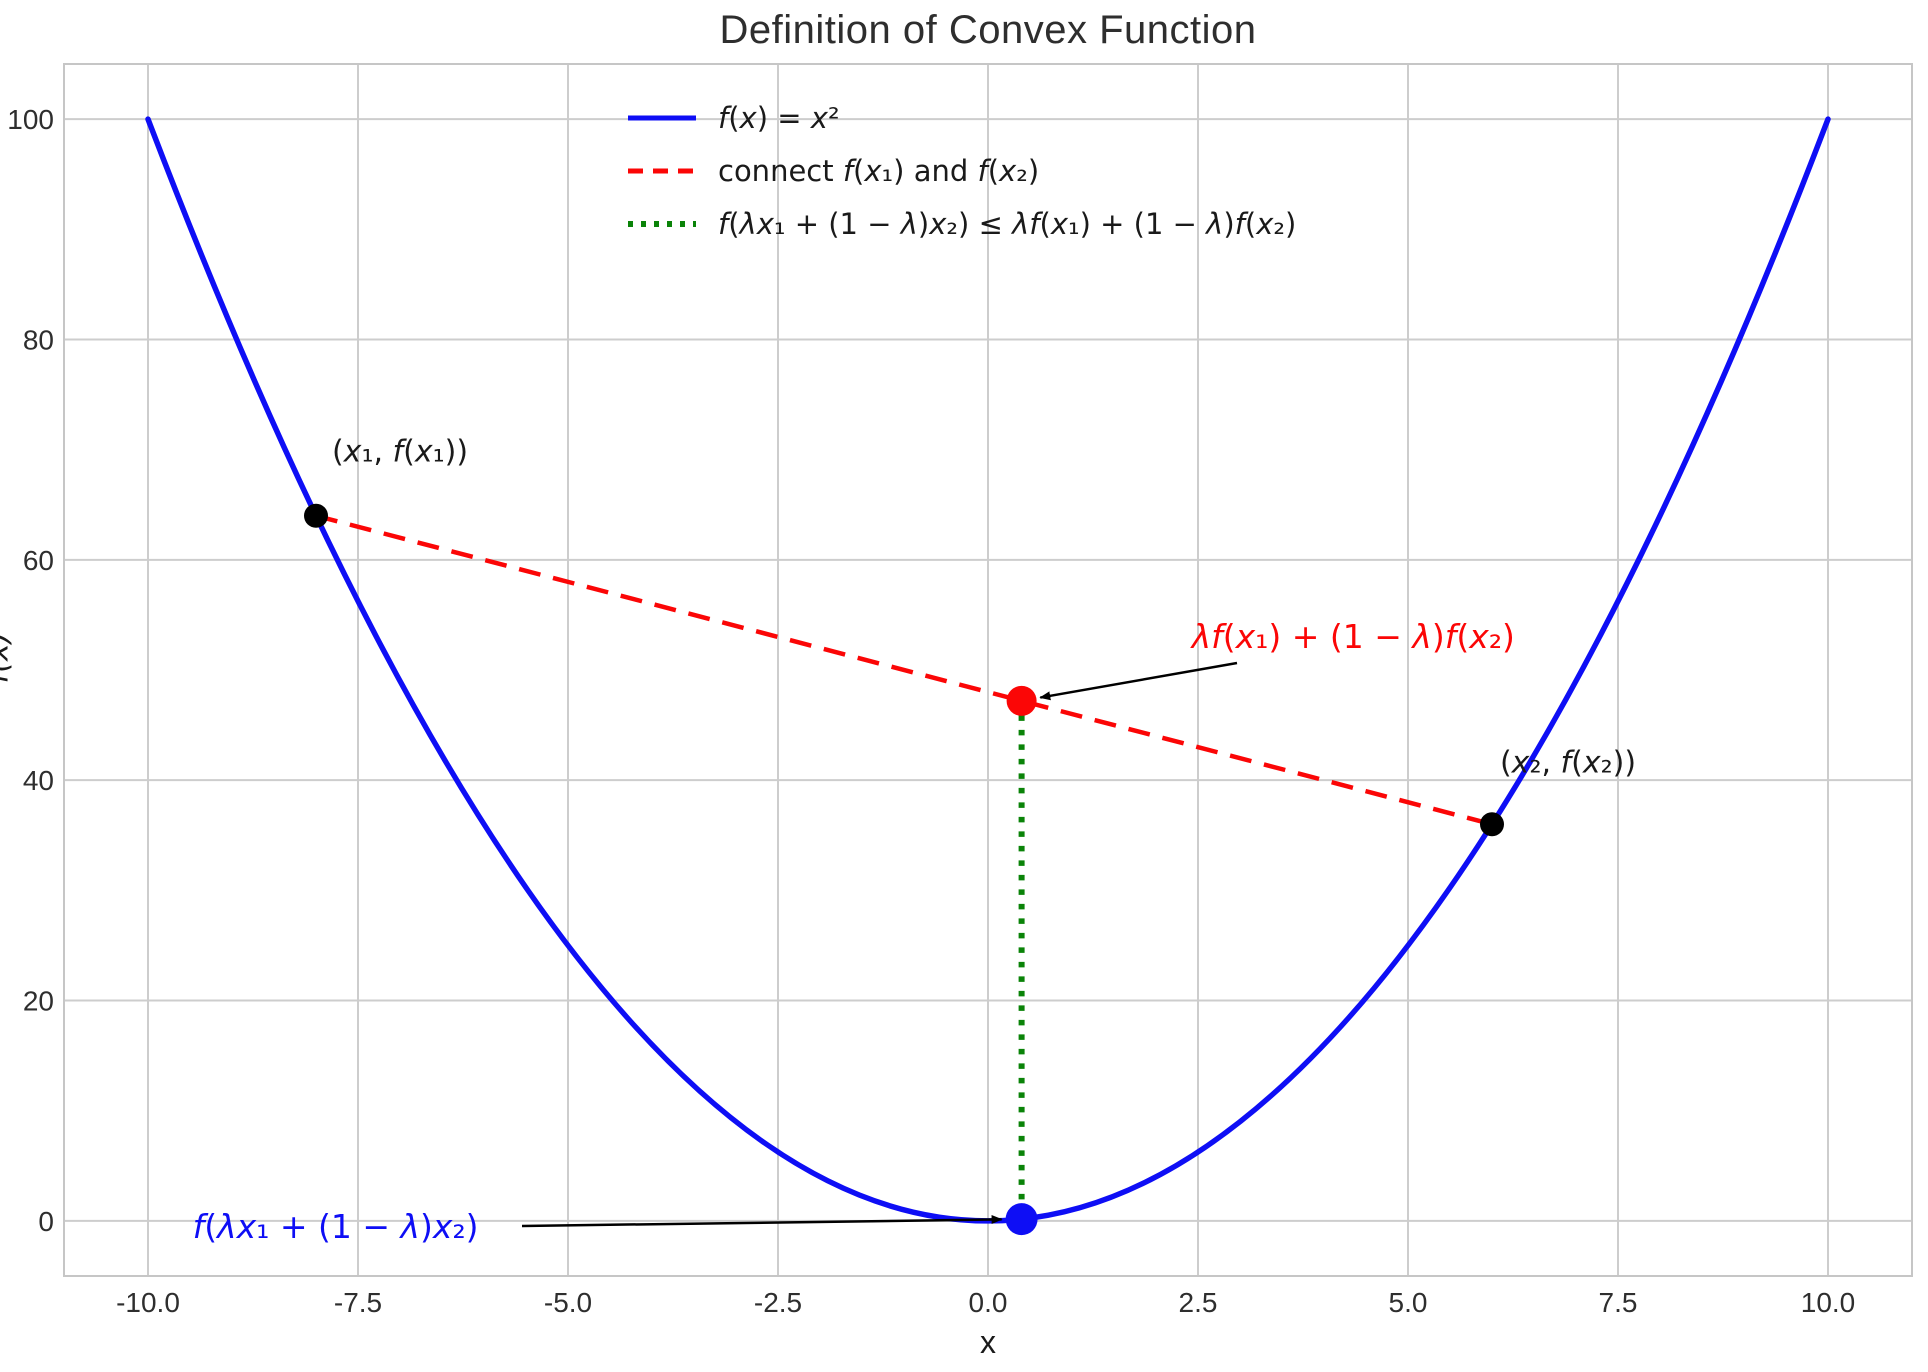  Describe the element at coordinates (148, 1302) in the screenshot. I see `x-tick-label--10.0: -10.0` at that location.